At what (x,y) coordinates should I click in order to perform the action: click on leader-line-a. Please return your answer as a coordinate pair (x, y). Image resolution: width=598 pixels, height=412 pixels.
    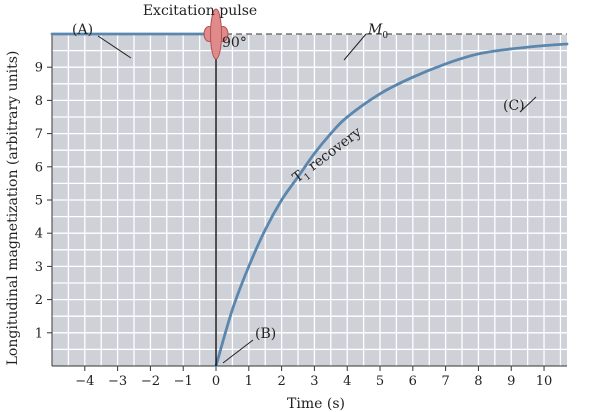
    Looking at the image, I should click on (114, 47).